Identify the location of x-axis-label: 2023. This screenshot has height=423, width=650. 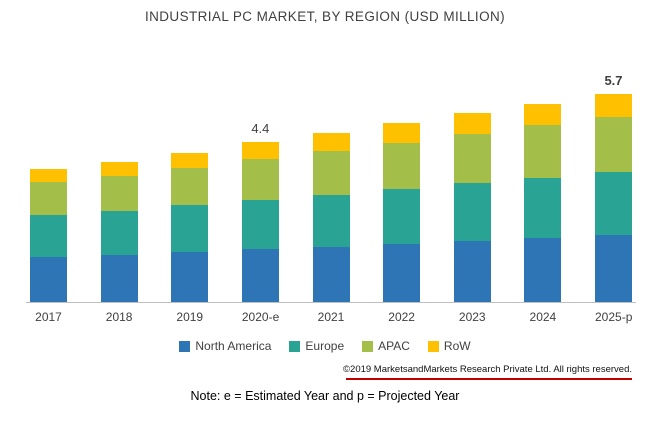
(472, 317).